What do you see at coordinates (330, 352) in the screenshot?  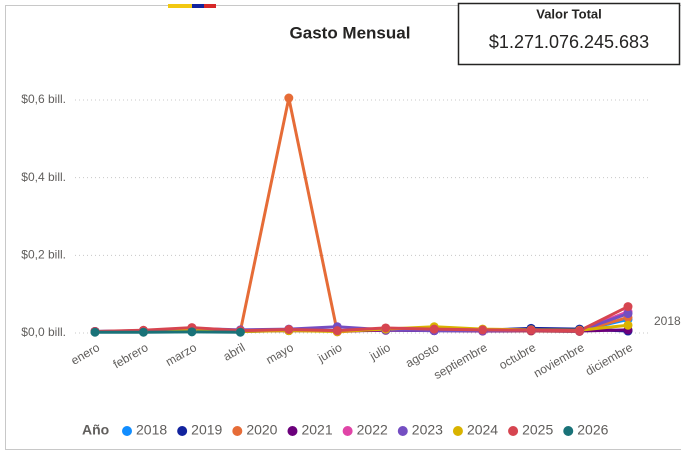 I see `x-tick-label: junio` at bounding box center [330, 352].